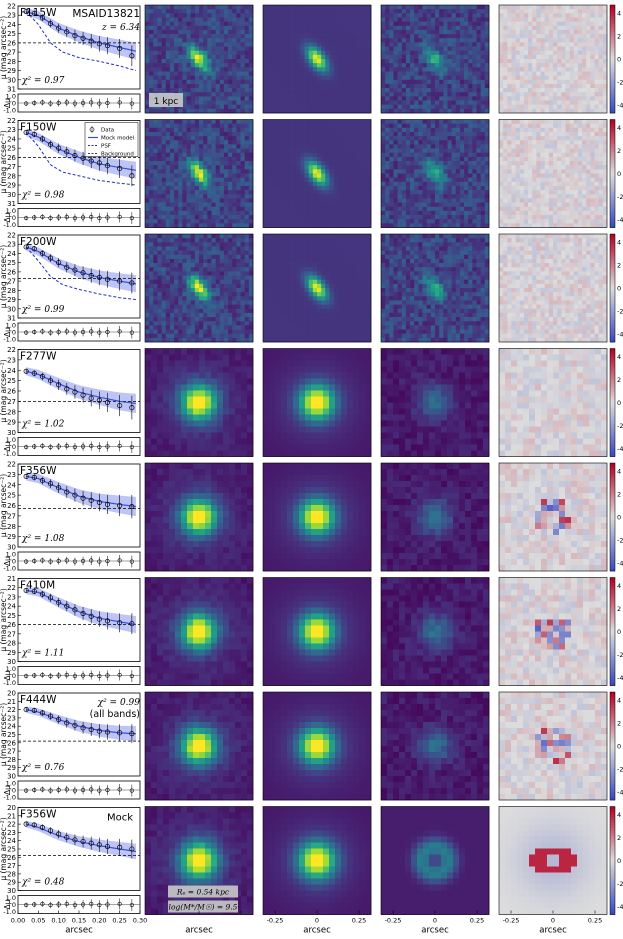 This screenshot has width=623, height=939. Describe the element at coordinates (612, 63) in the screenshot. I see `colorbar-segment` at that location.